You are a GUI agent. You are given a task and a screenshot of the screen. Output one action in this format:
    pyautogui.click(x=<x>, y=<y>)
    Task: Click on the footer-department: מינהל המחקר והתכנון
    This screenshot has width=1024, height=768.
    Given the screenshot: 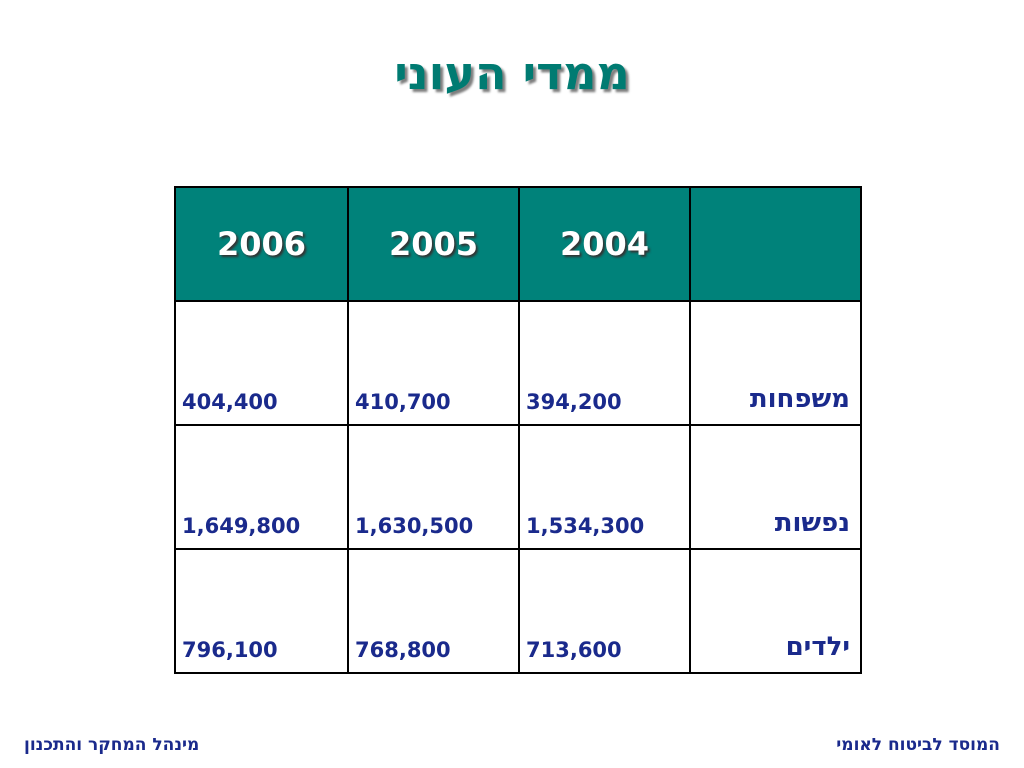 What is the action you would take?
    pyautogui.click(x=112, y=745)
    